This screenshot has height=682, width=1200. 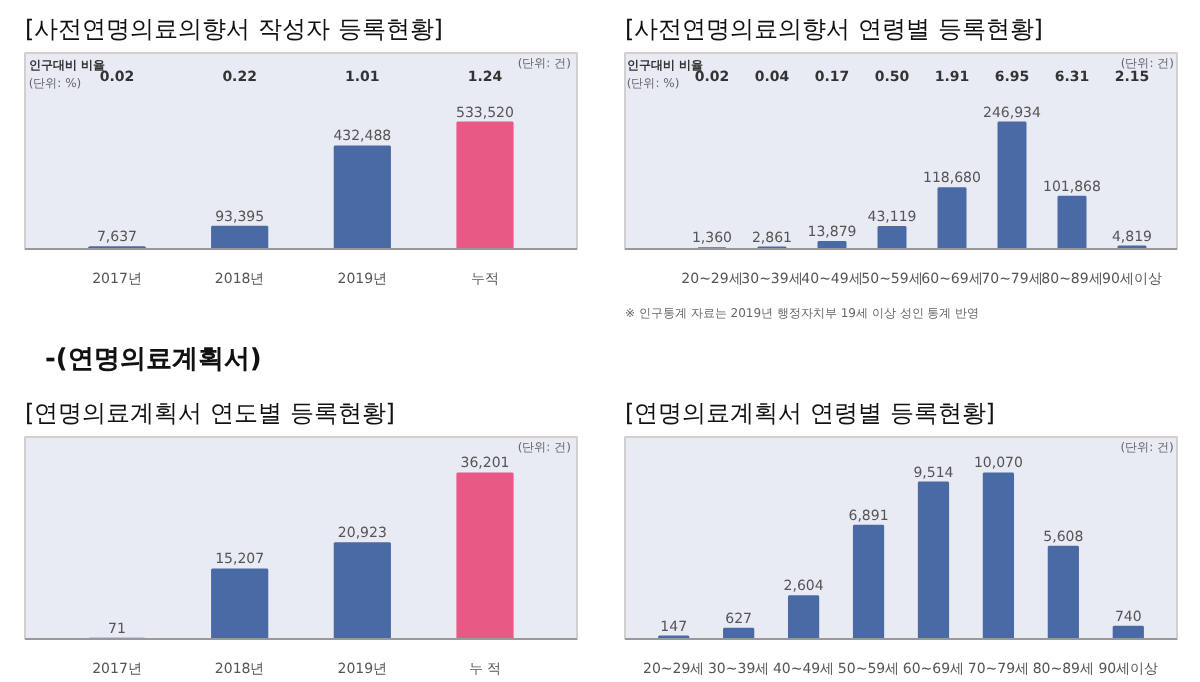 I want to click on chart-title: [연명의료계획서 연령별 등록현황], so click(x=810, y=413).